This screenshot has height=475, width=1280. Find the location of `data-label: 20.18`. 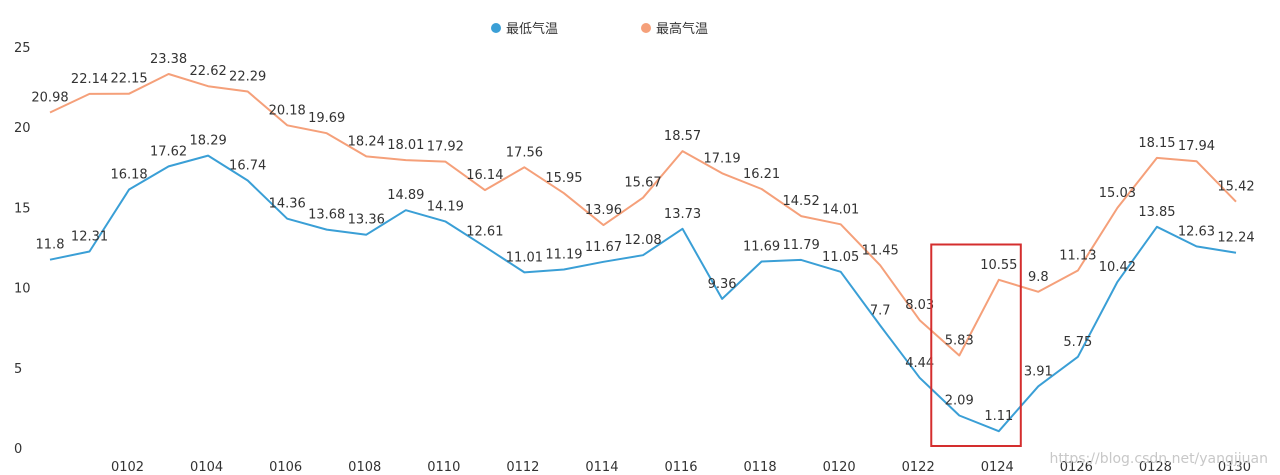

data-label: 20.18 is located at coordinates (287, 110).